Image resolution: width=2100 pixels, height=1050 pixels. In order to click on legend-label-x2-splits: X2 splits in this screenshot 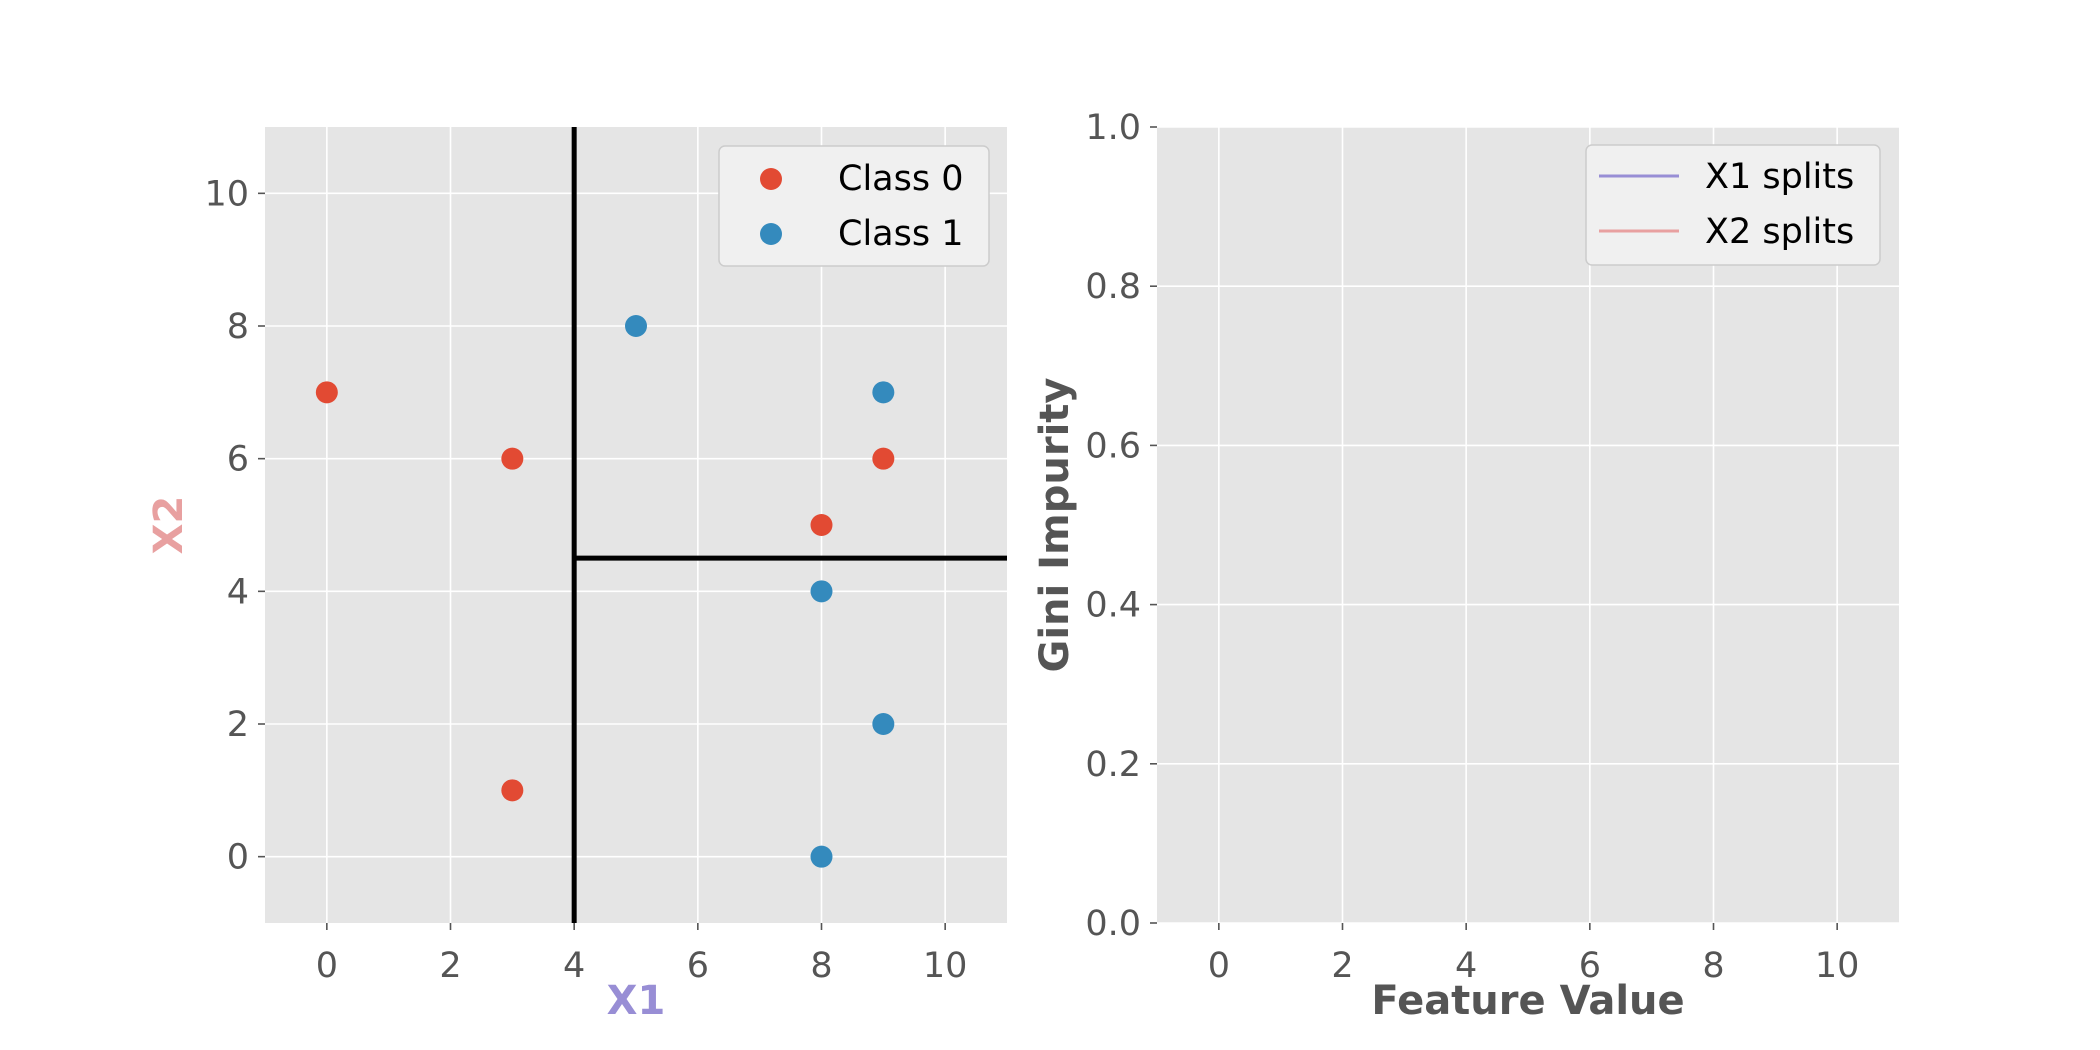, I will do `click(1779, 232)`.